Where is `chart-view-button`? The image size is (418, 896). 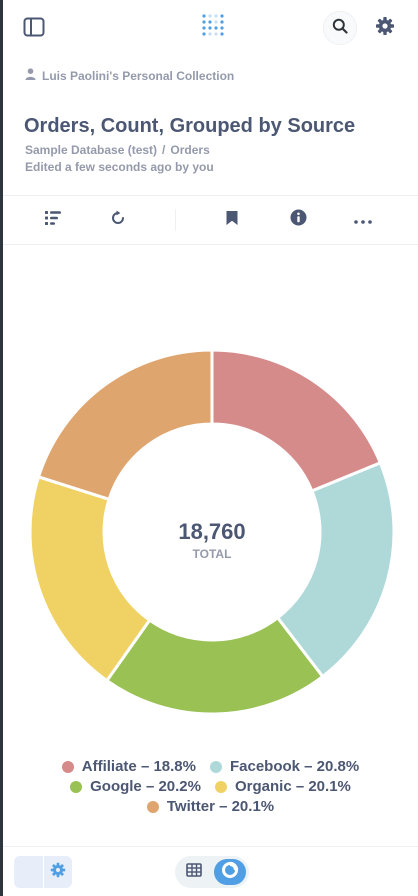
chart-view-button is located at coordinates (230, 872).